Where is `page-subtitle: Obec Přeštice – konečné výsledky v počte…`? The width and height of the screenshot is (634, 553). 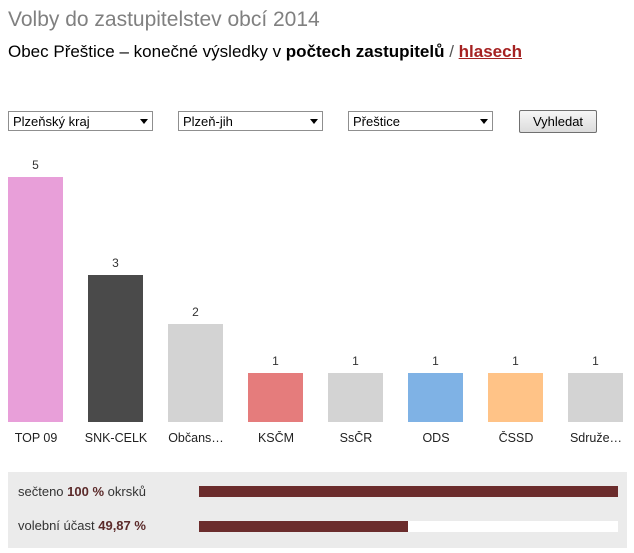 page-subtitle: Obec Přeštice – konečné výsledky v počte… is located at coordinates (265, 52).